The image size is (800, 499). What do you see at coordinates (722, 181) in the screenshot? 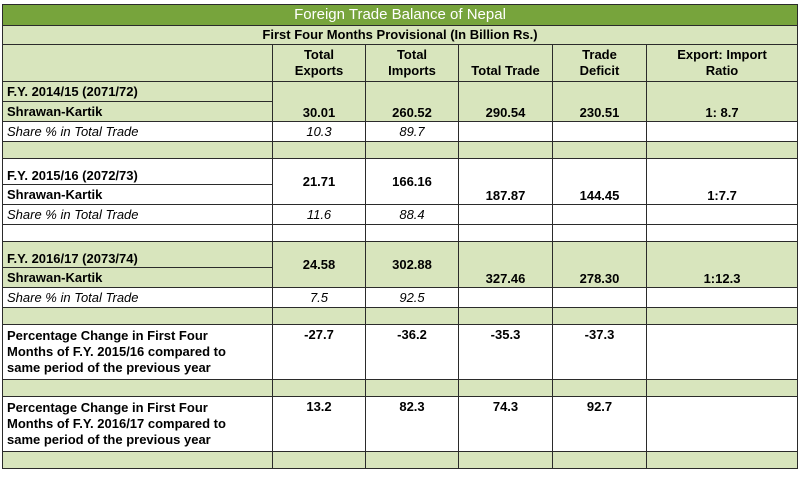
I see `ratio-value: 1:7.7` at bounding box center [722, 181].